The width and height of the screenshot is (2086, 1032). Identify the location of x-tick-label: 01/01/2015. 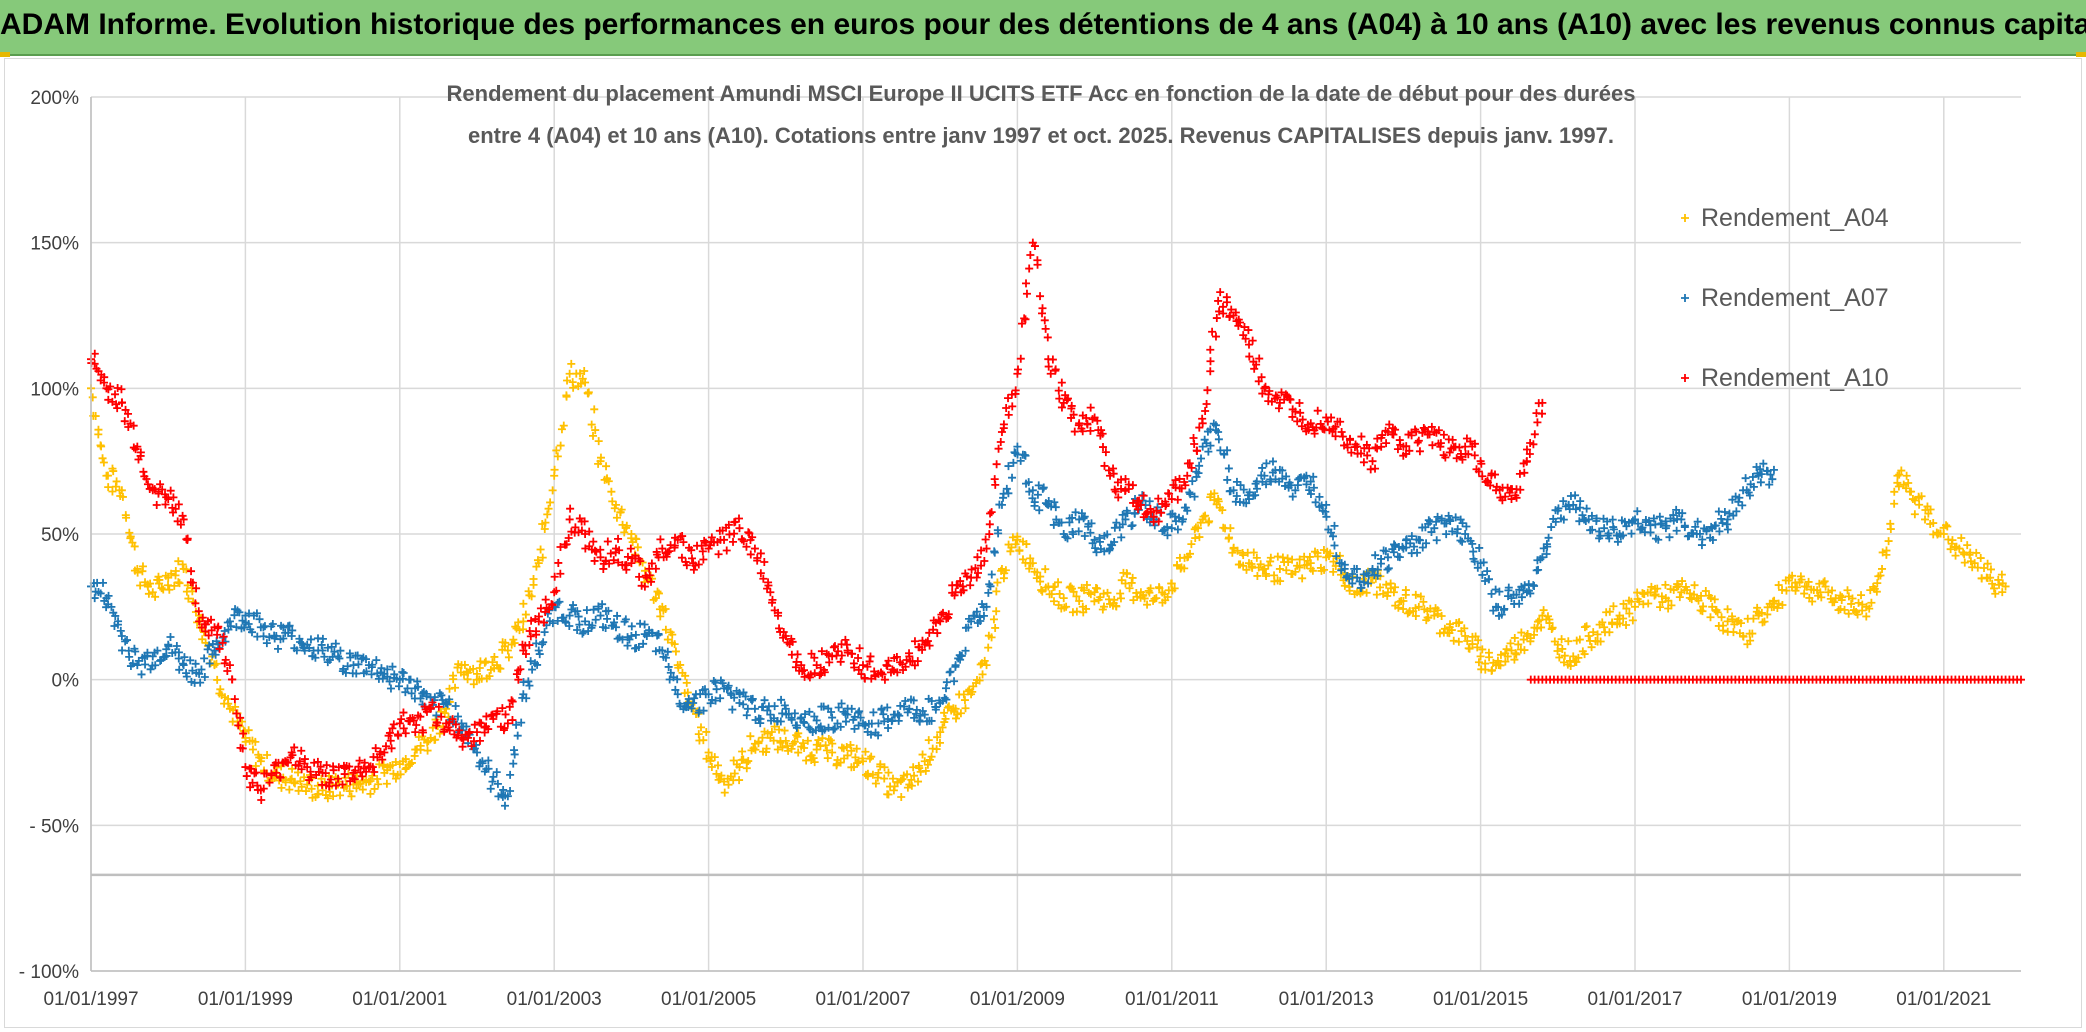
(1480, 999).